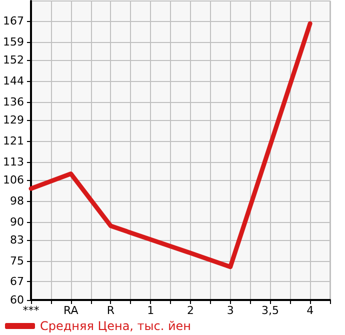  Describe the element at coordinates (13, 81) in the screenshot. I see `y-tick-label: 144` at that location.